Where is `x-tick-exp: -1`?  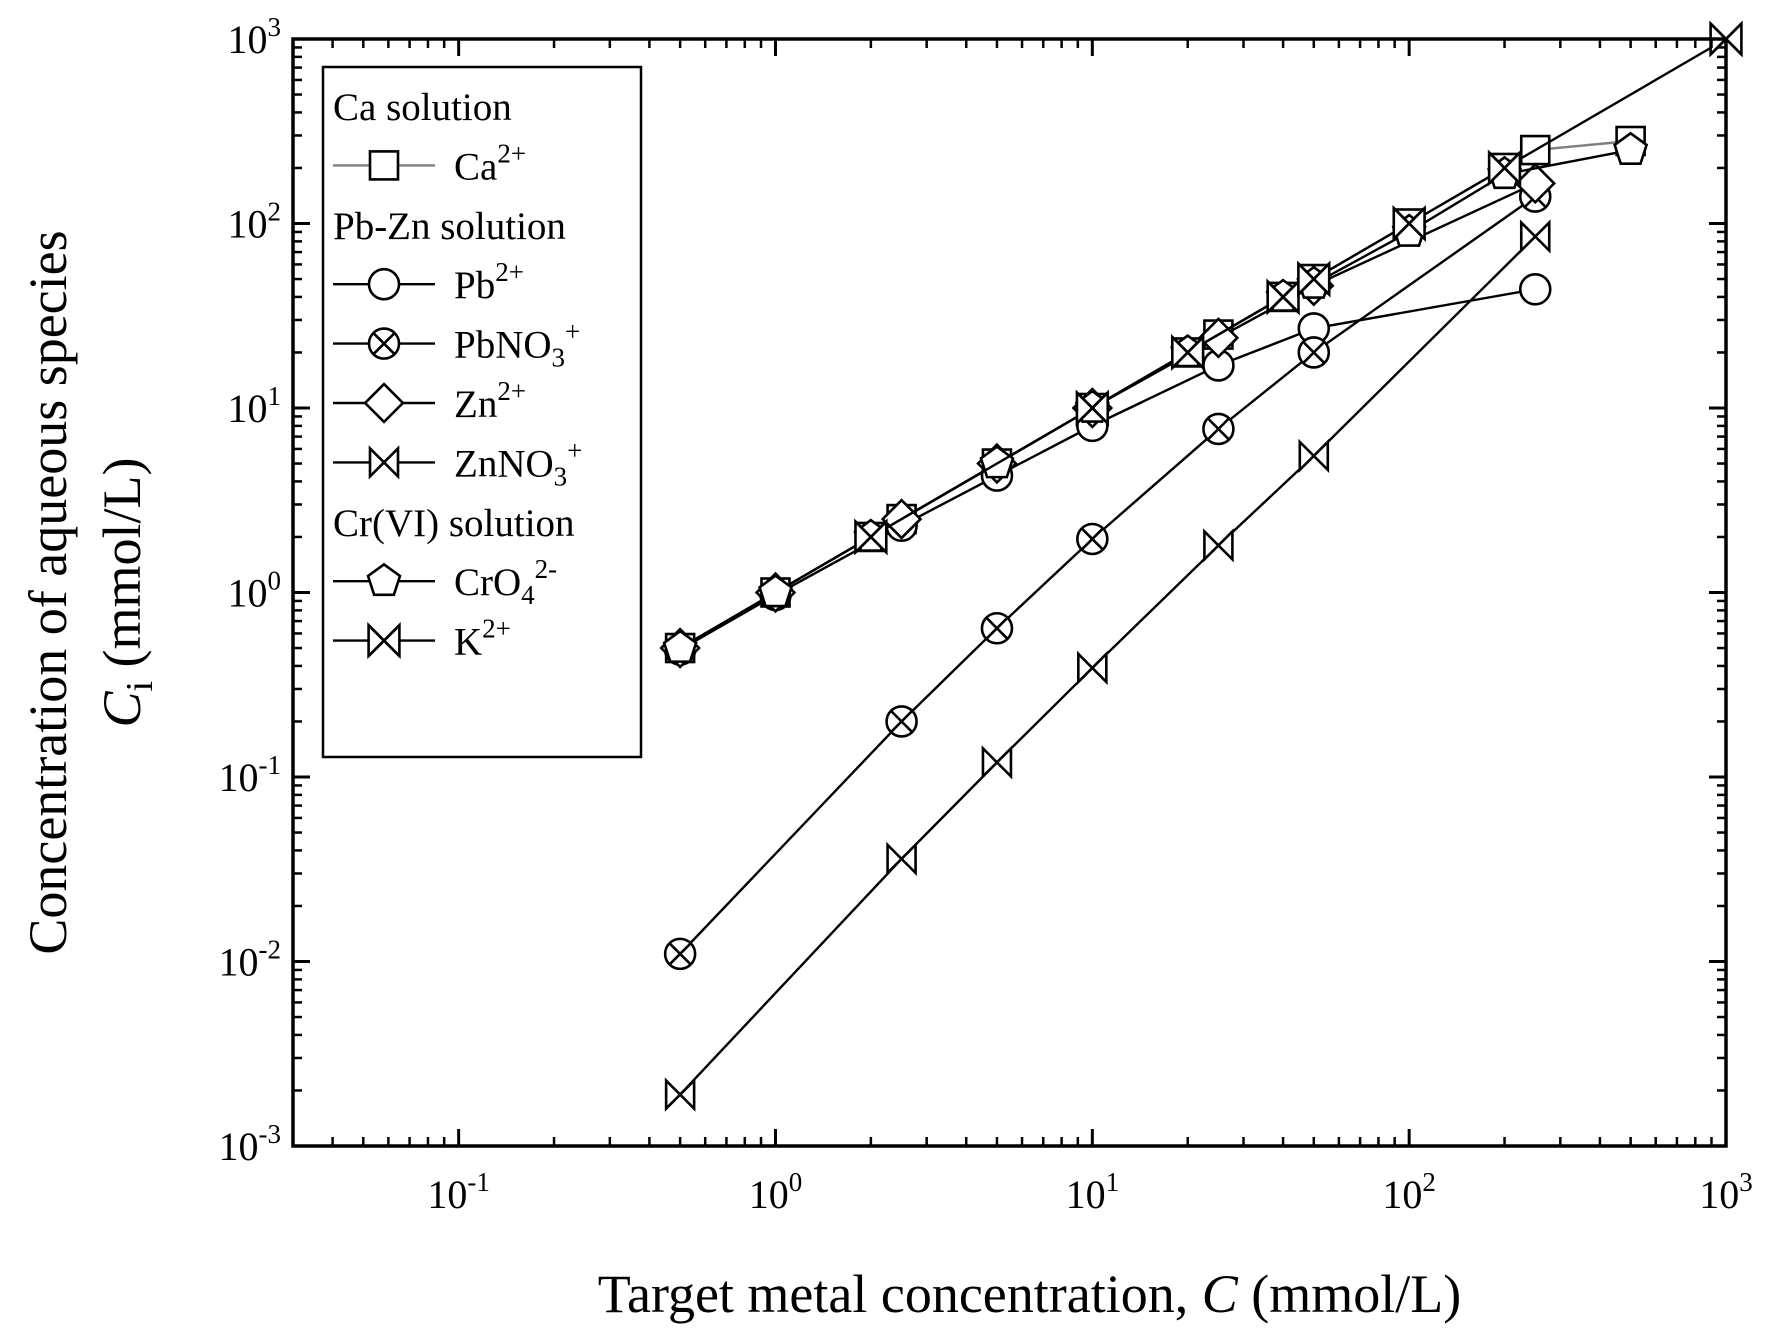
x-tick-exp: -1 is located at coordinates (478, 1182).